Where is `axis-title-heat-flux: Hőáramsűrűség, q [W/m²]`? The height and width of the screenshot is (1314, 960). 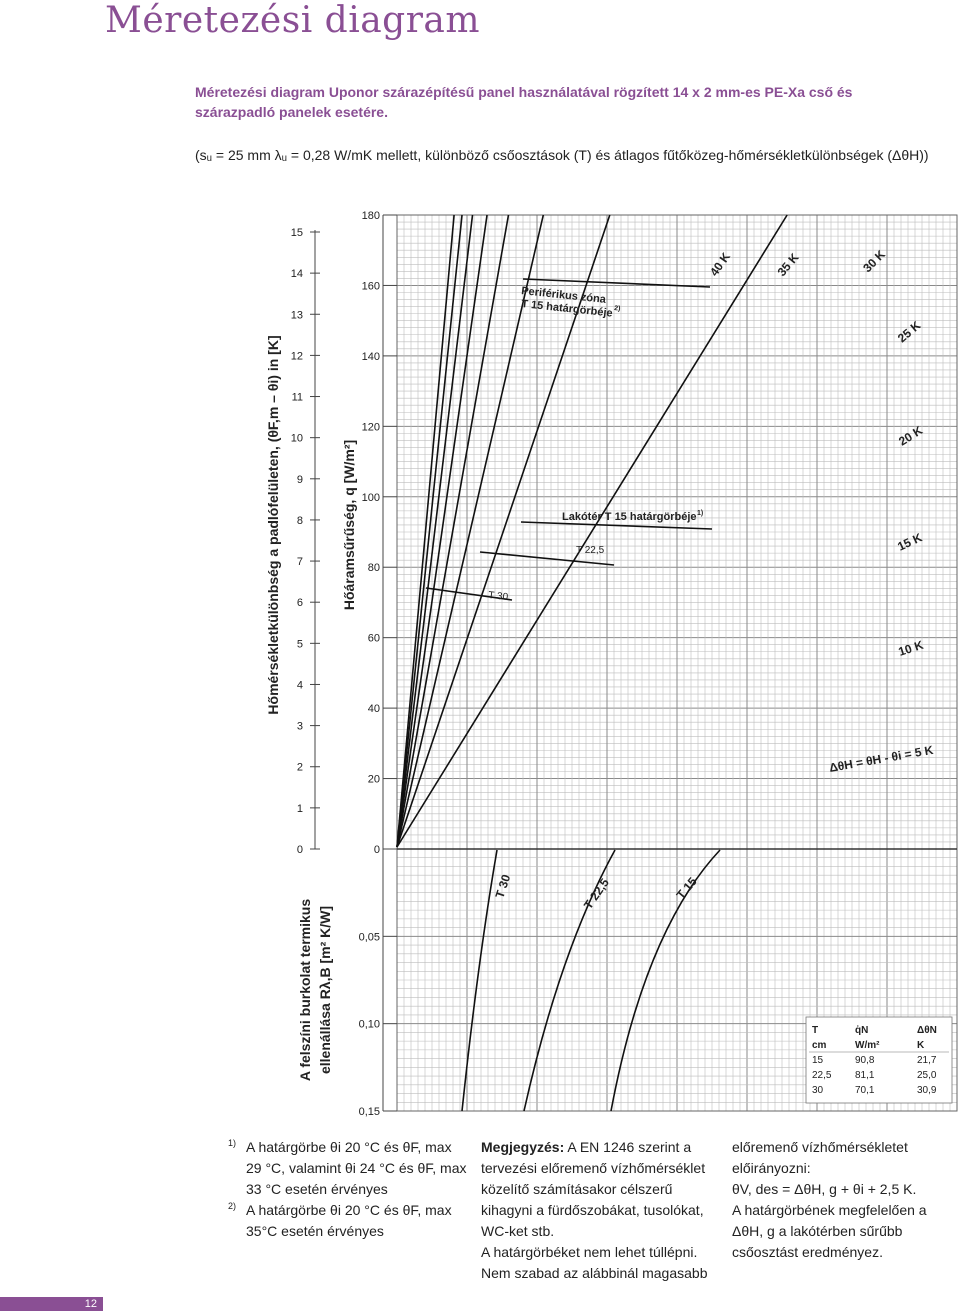
axis-title-heat-flux: Hőáramsűrűség, q [W/m²] is located at coordinates (349, 525).